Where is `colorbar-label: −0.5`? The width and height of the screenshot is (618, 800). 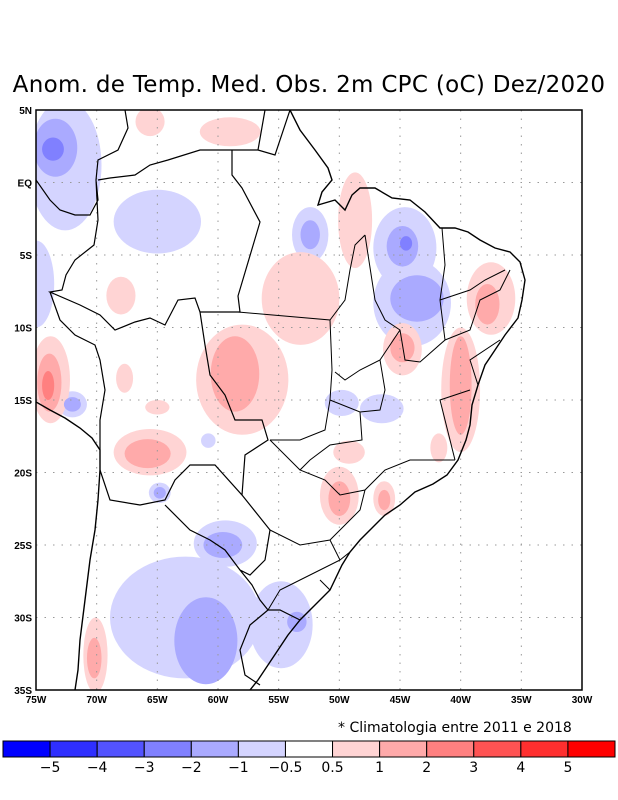 colorbar-label: −0.5 is located at coordinates (285, 768).